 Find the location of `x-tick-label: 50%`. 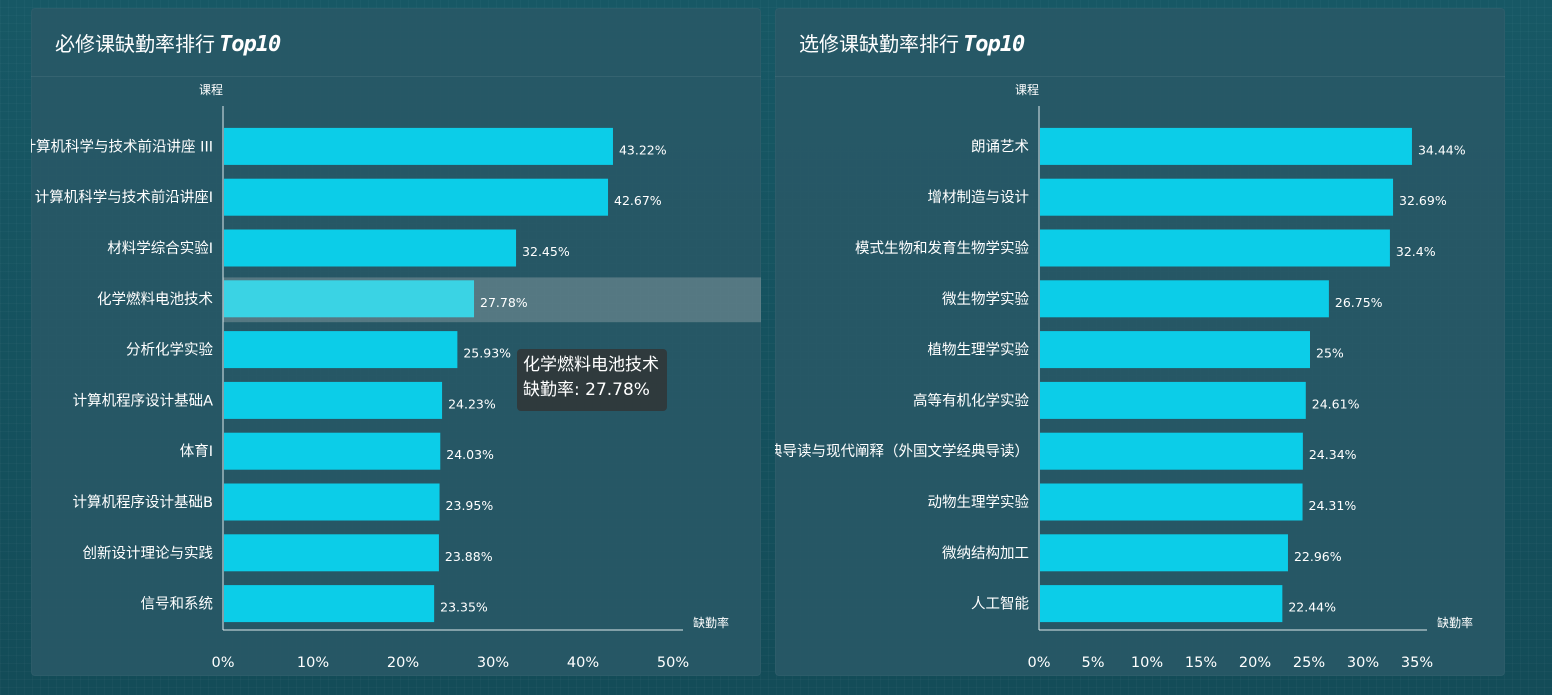

x-tick-label: 50% is located at coordinates (673, 663).